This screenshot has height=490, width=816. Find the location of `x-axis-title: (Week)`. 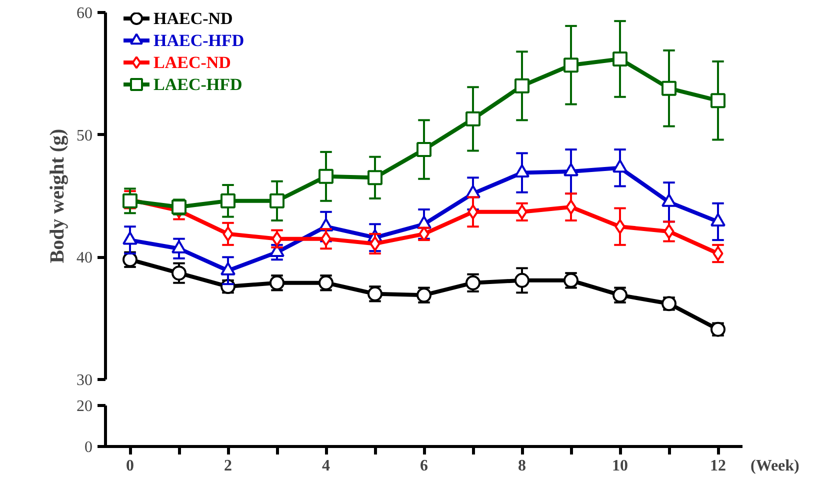

x-axis-title: (Week) is located at coordinates (775, 466).